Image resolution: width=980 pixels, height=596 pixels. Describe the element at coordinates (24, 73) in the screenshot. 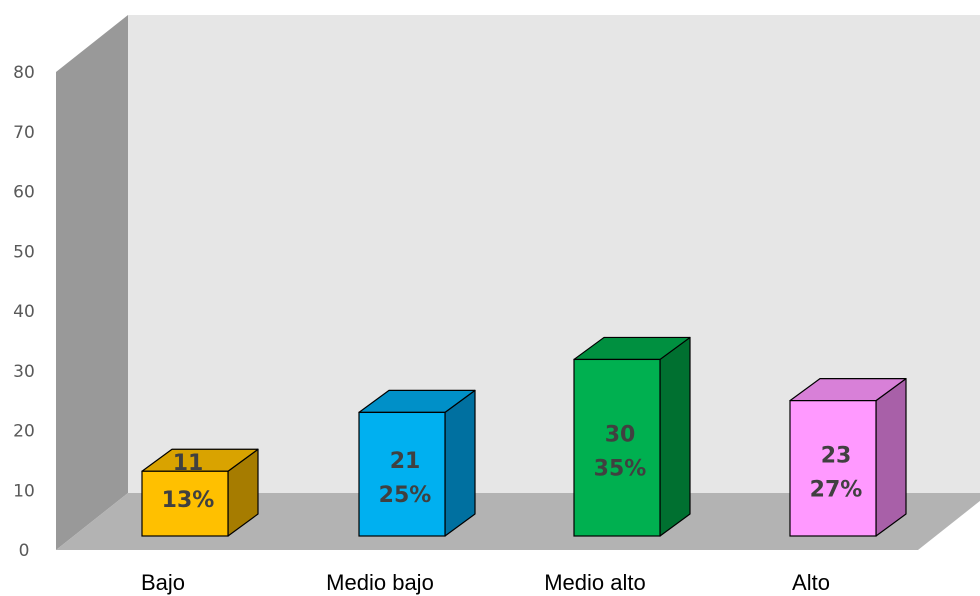

I see `y-tick-label: 80` at that location.